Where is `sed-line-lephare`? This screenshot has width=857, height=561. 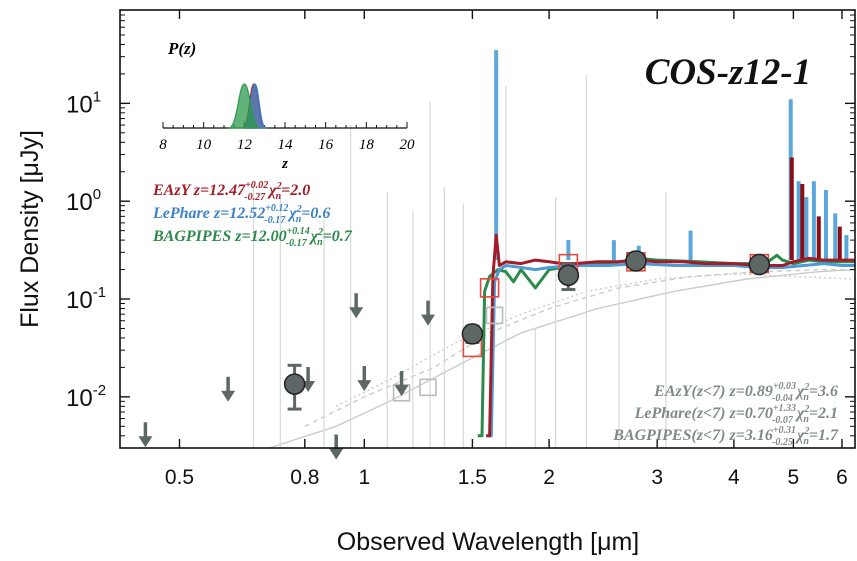
sed-line-lephare is located at coordinates (670, 350).